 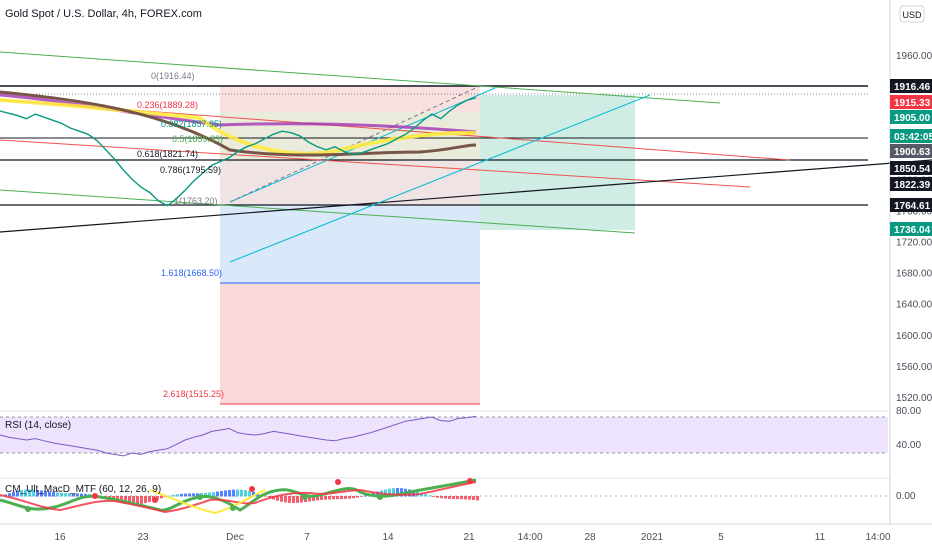 What do you see at coordinates (557, 162) in the screenshot?
I see `position-box-target` at bounding box center [557, 162].